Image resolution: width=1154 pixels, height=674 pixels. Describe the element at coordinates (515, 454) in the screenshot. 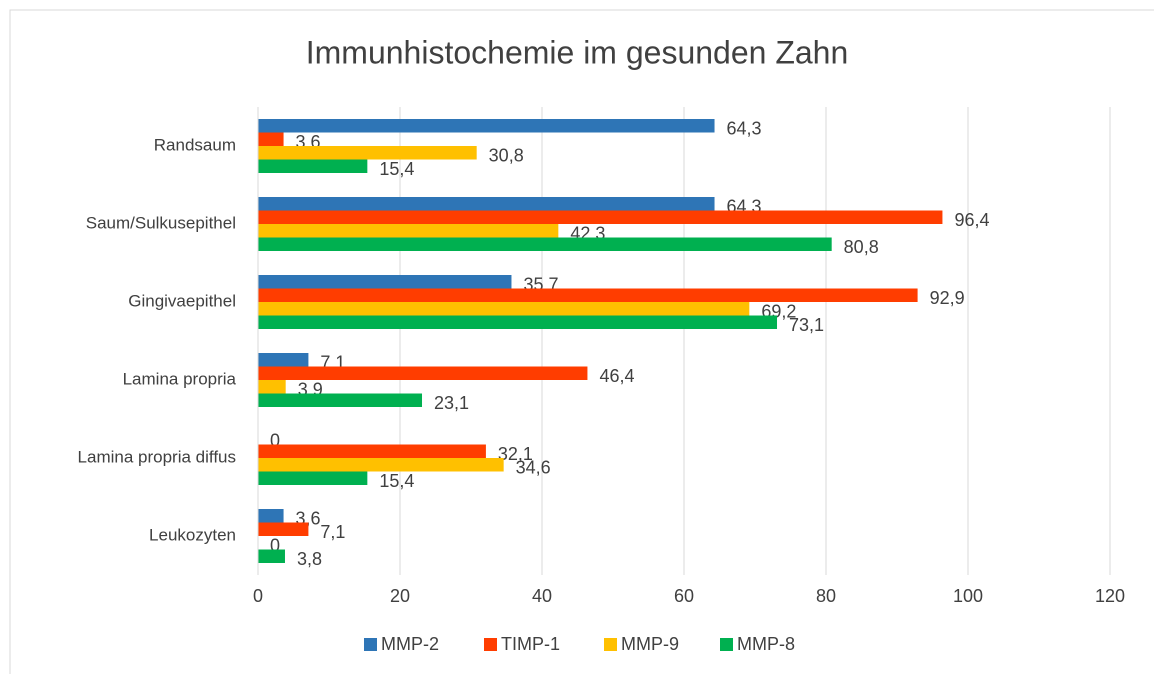

I see `data-label: 32,1` at that location.